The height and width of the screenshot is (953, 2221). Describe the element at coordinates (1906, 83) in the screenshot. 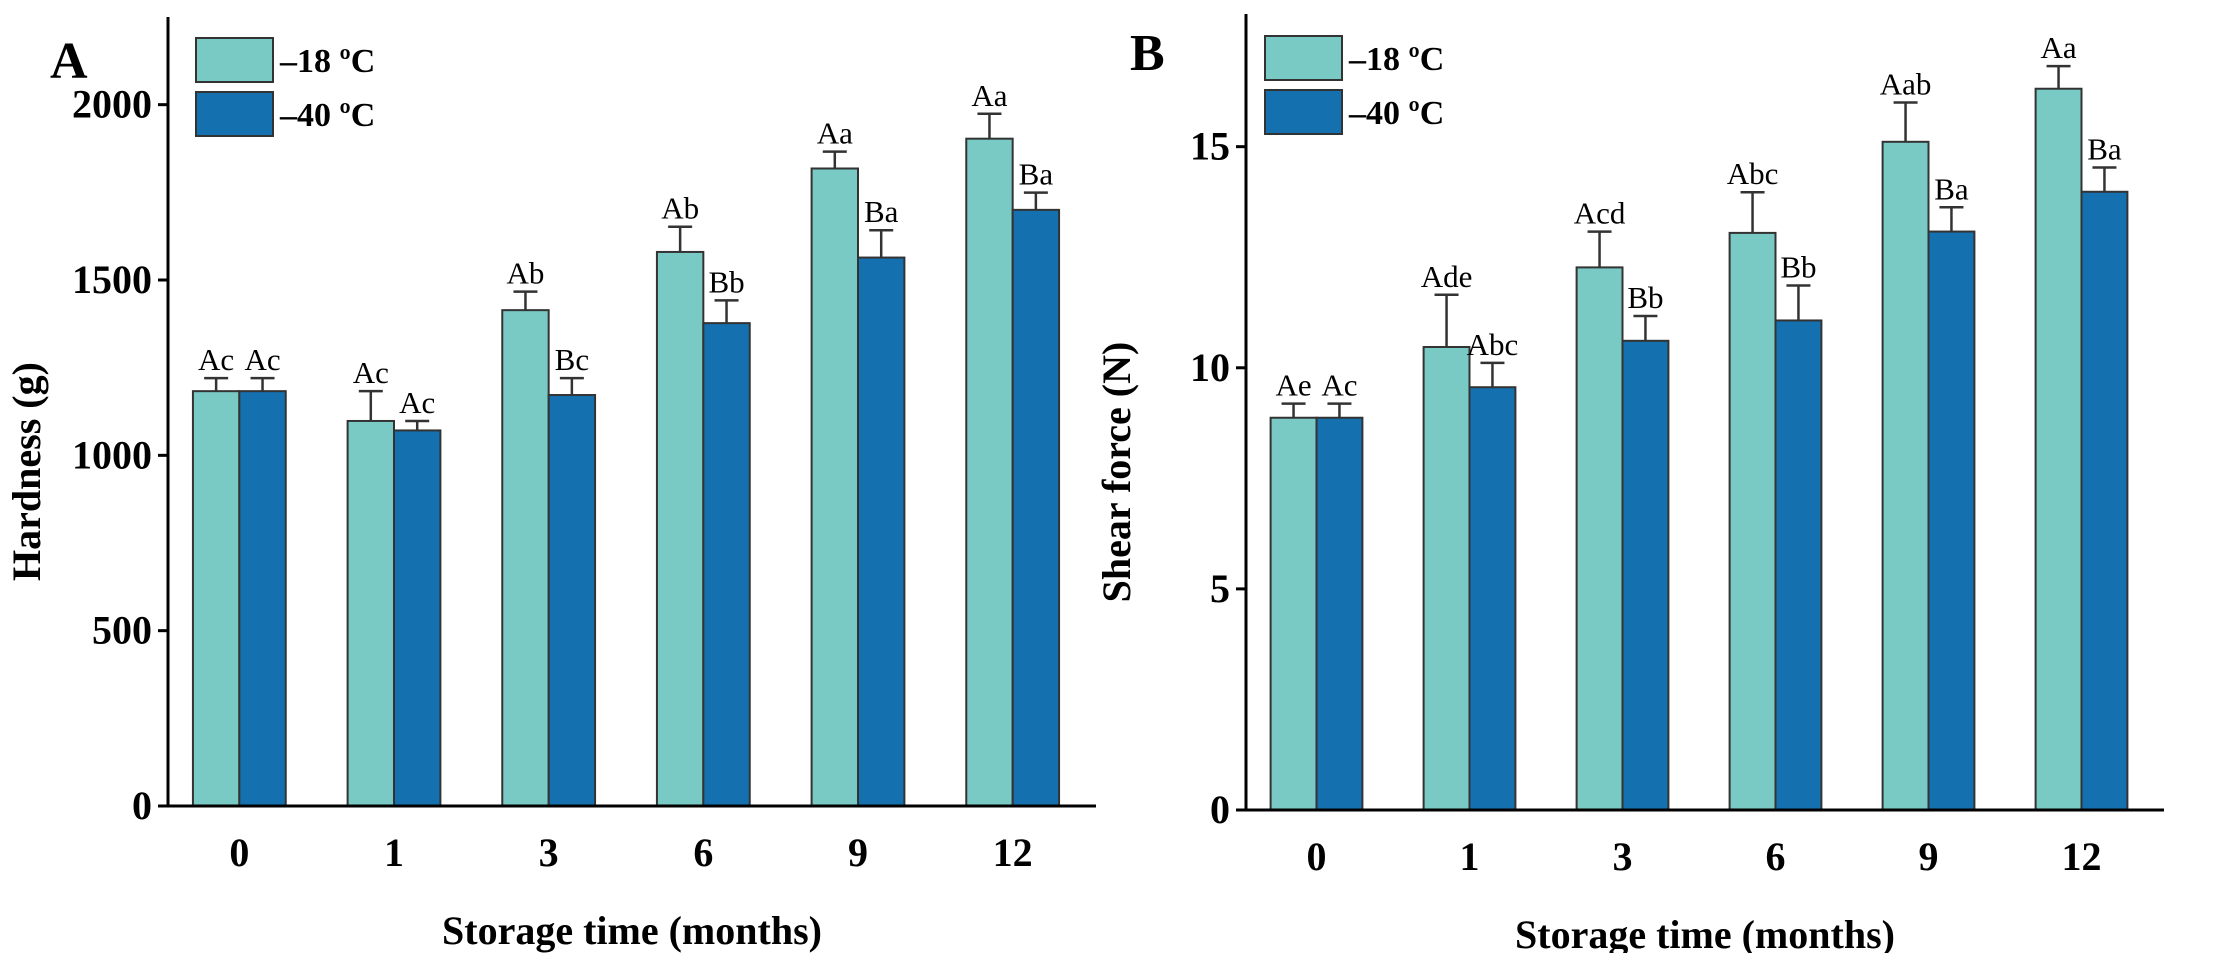

I see `significance-label: Aab` at that location.